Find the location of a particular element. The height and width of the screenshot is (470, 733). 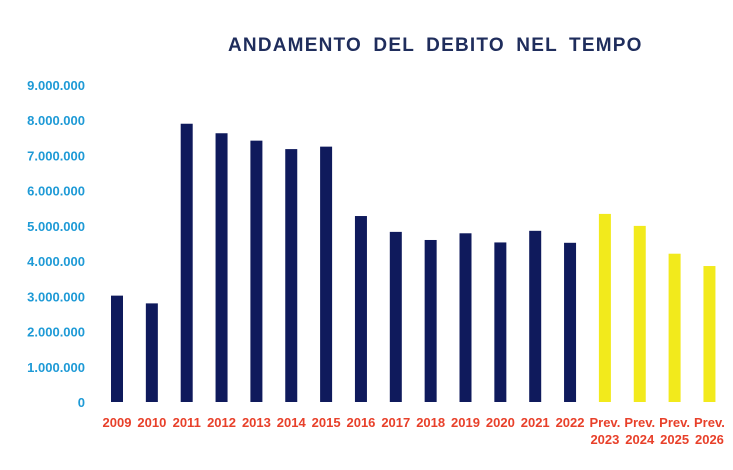

x-tick-label: 2013 is located at coordinates (256, 422).